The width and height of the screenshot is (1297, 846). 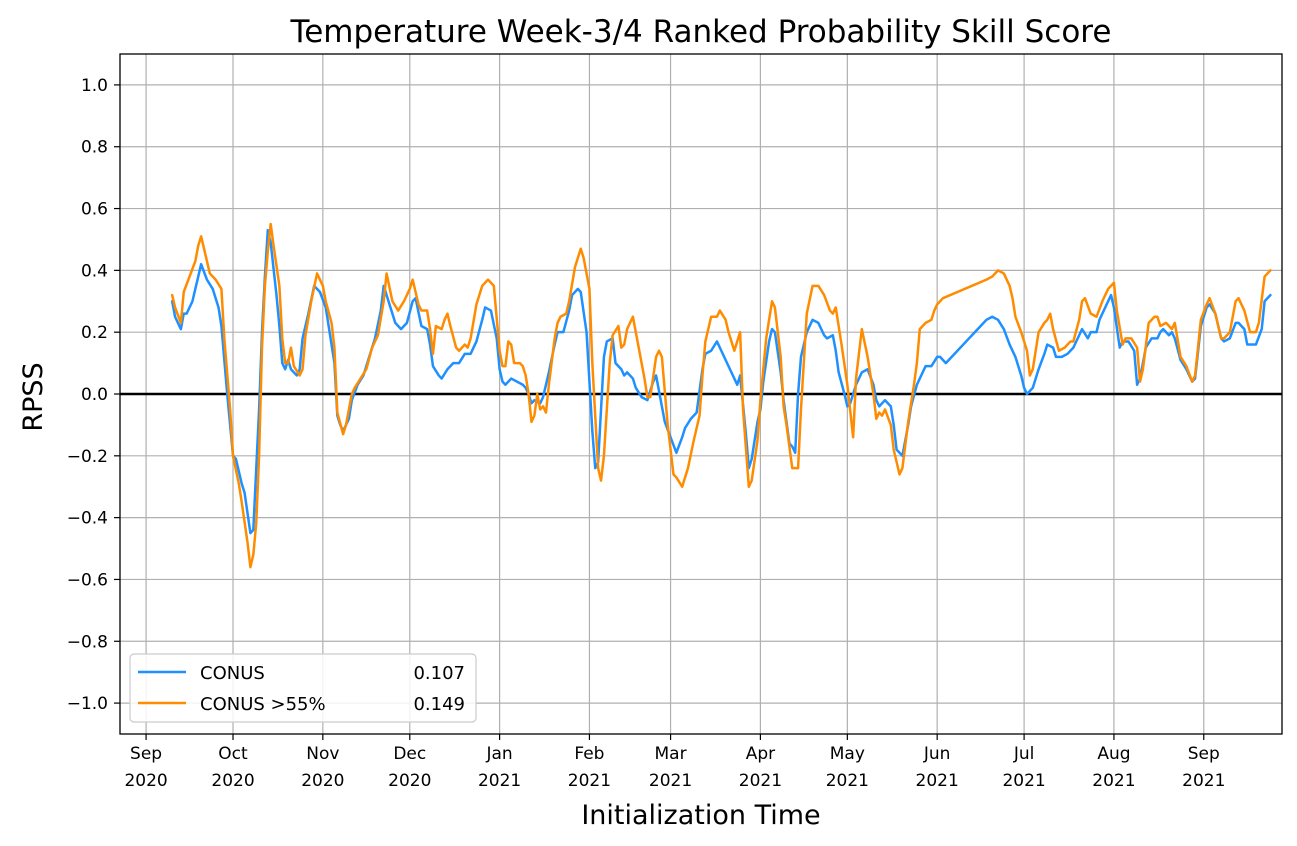 I want to click on legend-series-summary: 0.107, so click(x=439, y=673).